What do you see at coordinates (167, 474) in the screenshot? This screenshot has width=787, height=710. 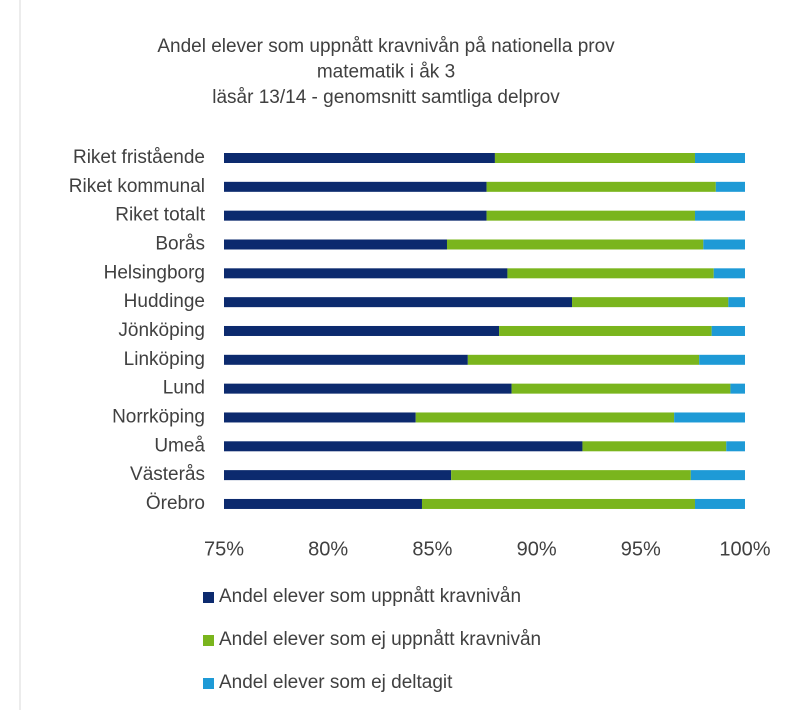 I see `y-tick-label: Västerås` at bounding box center [167, 474].